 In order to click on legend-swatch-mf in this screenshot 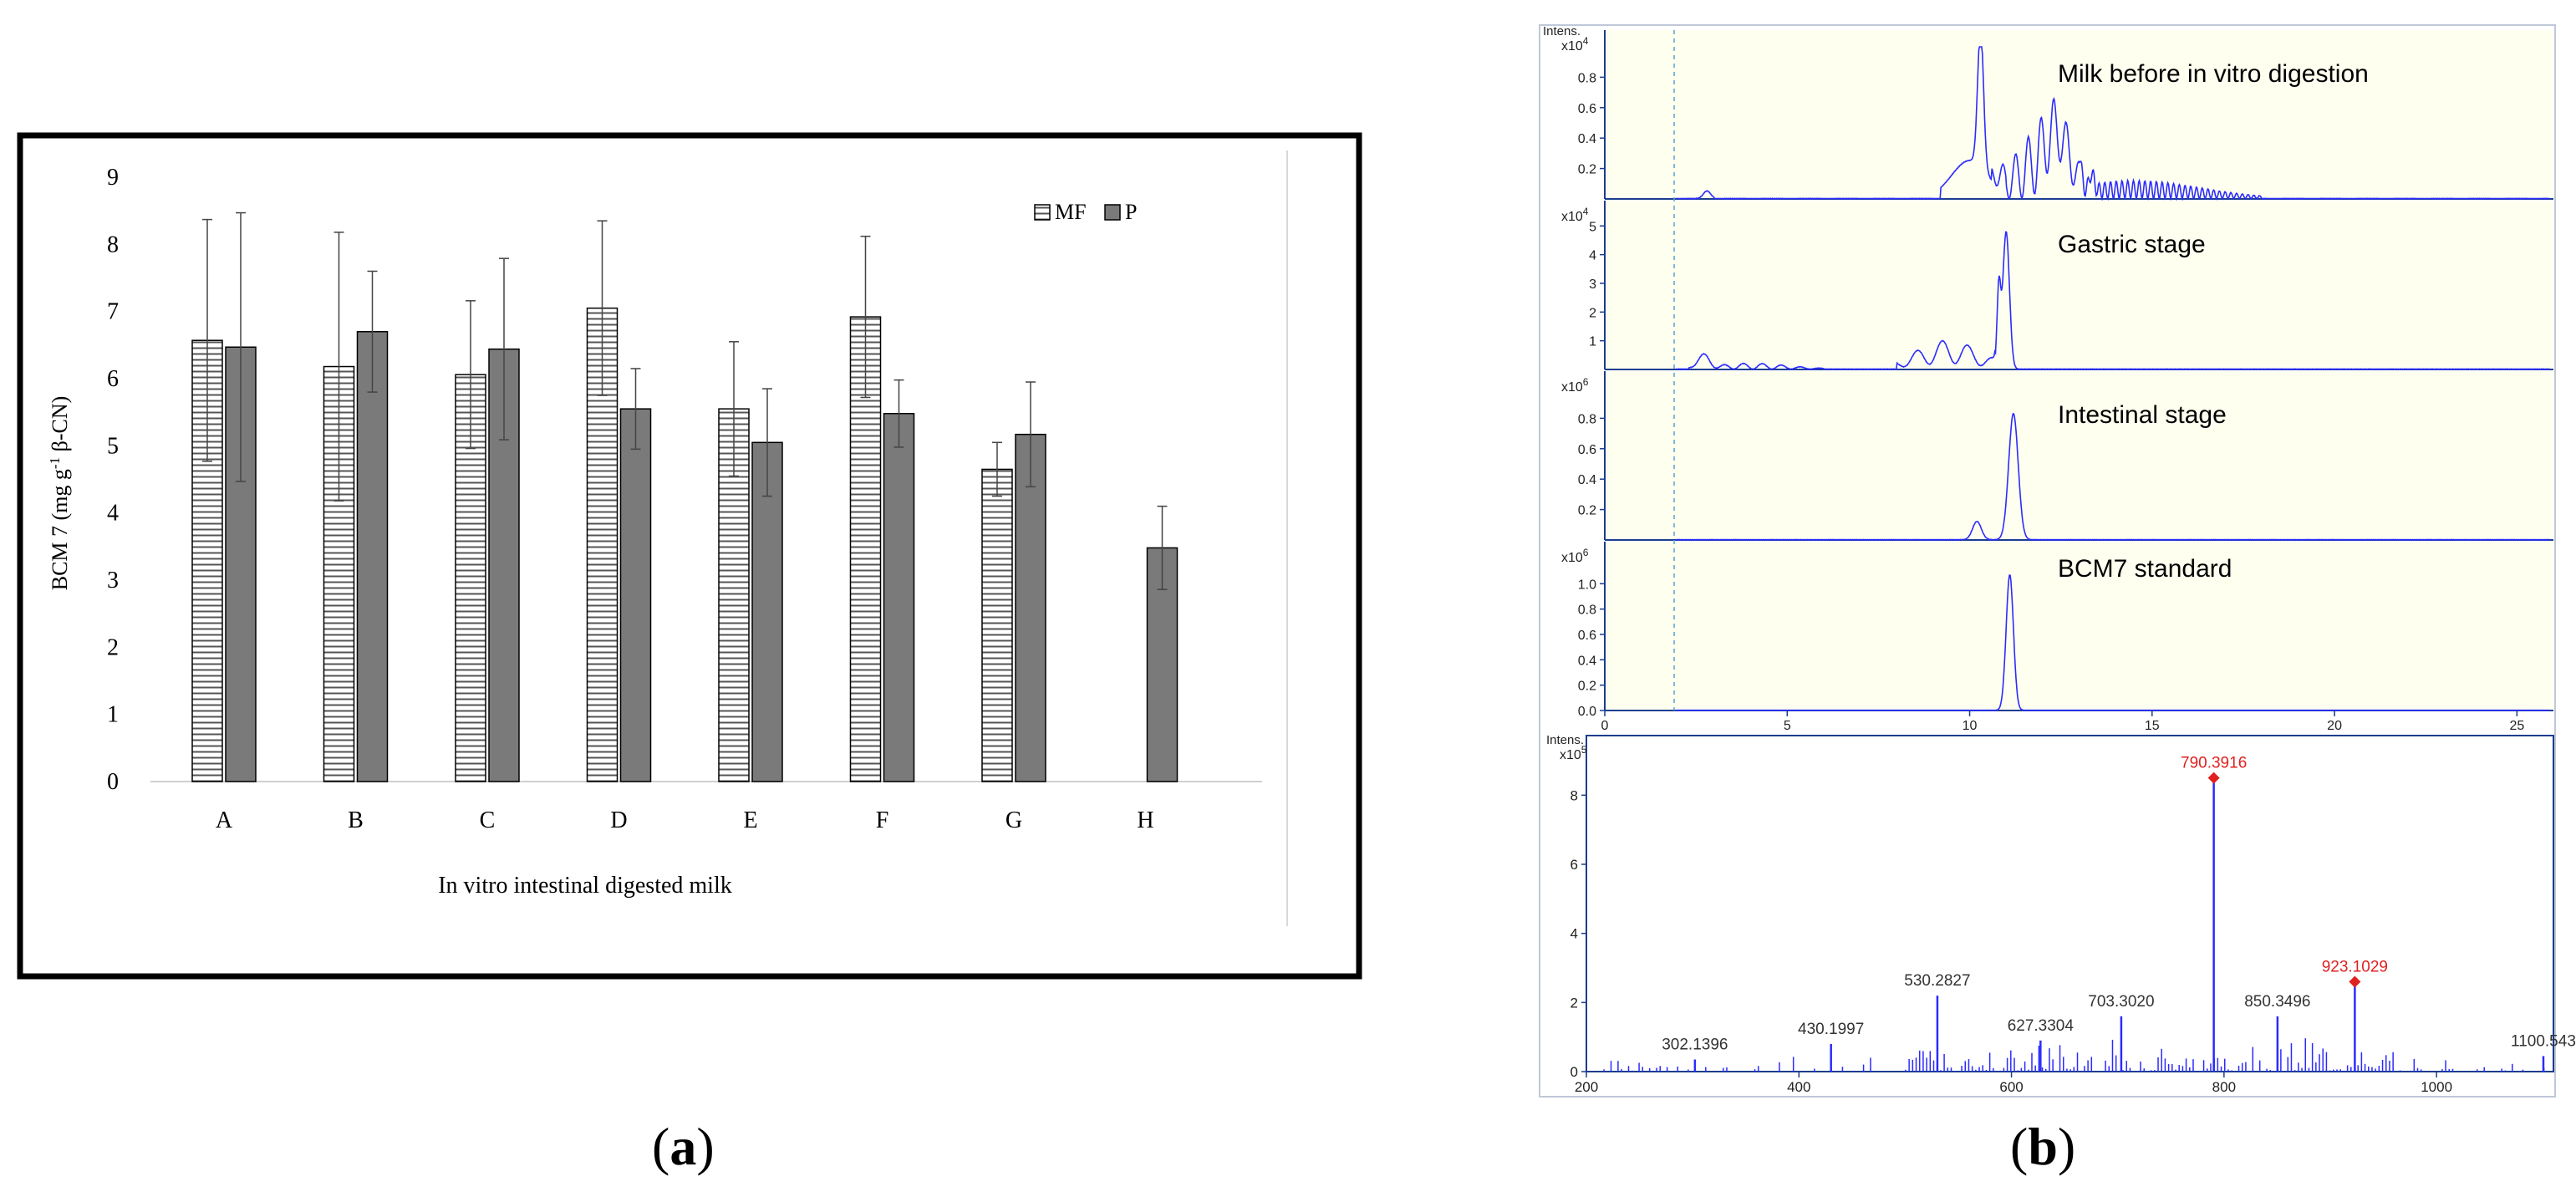, I will do `click(1042, 212)`.